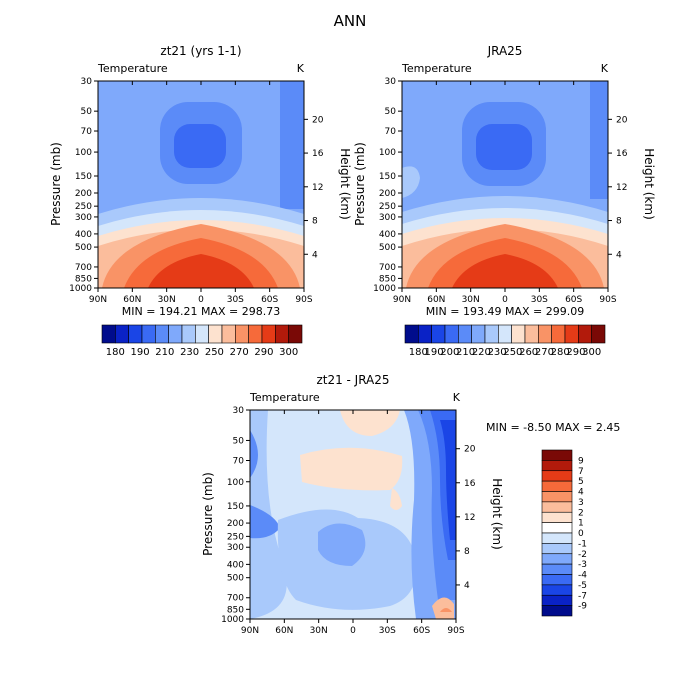 The height and width of the screenshot is (700, 700). I want to click on colorbar-label: 180, so click(418, 352).